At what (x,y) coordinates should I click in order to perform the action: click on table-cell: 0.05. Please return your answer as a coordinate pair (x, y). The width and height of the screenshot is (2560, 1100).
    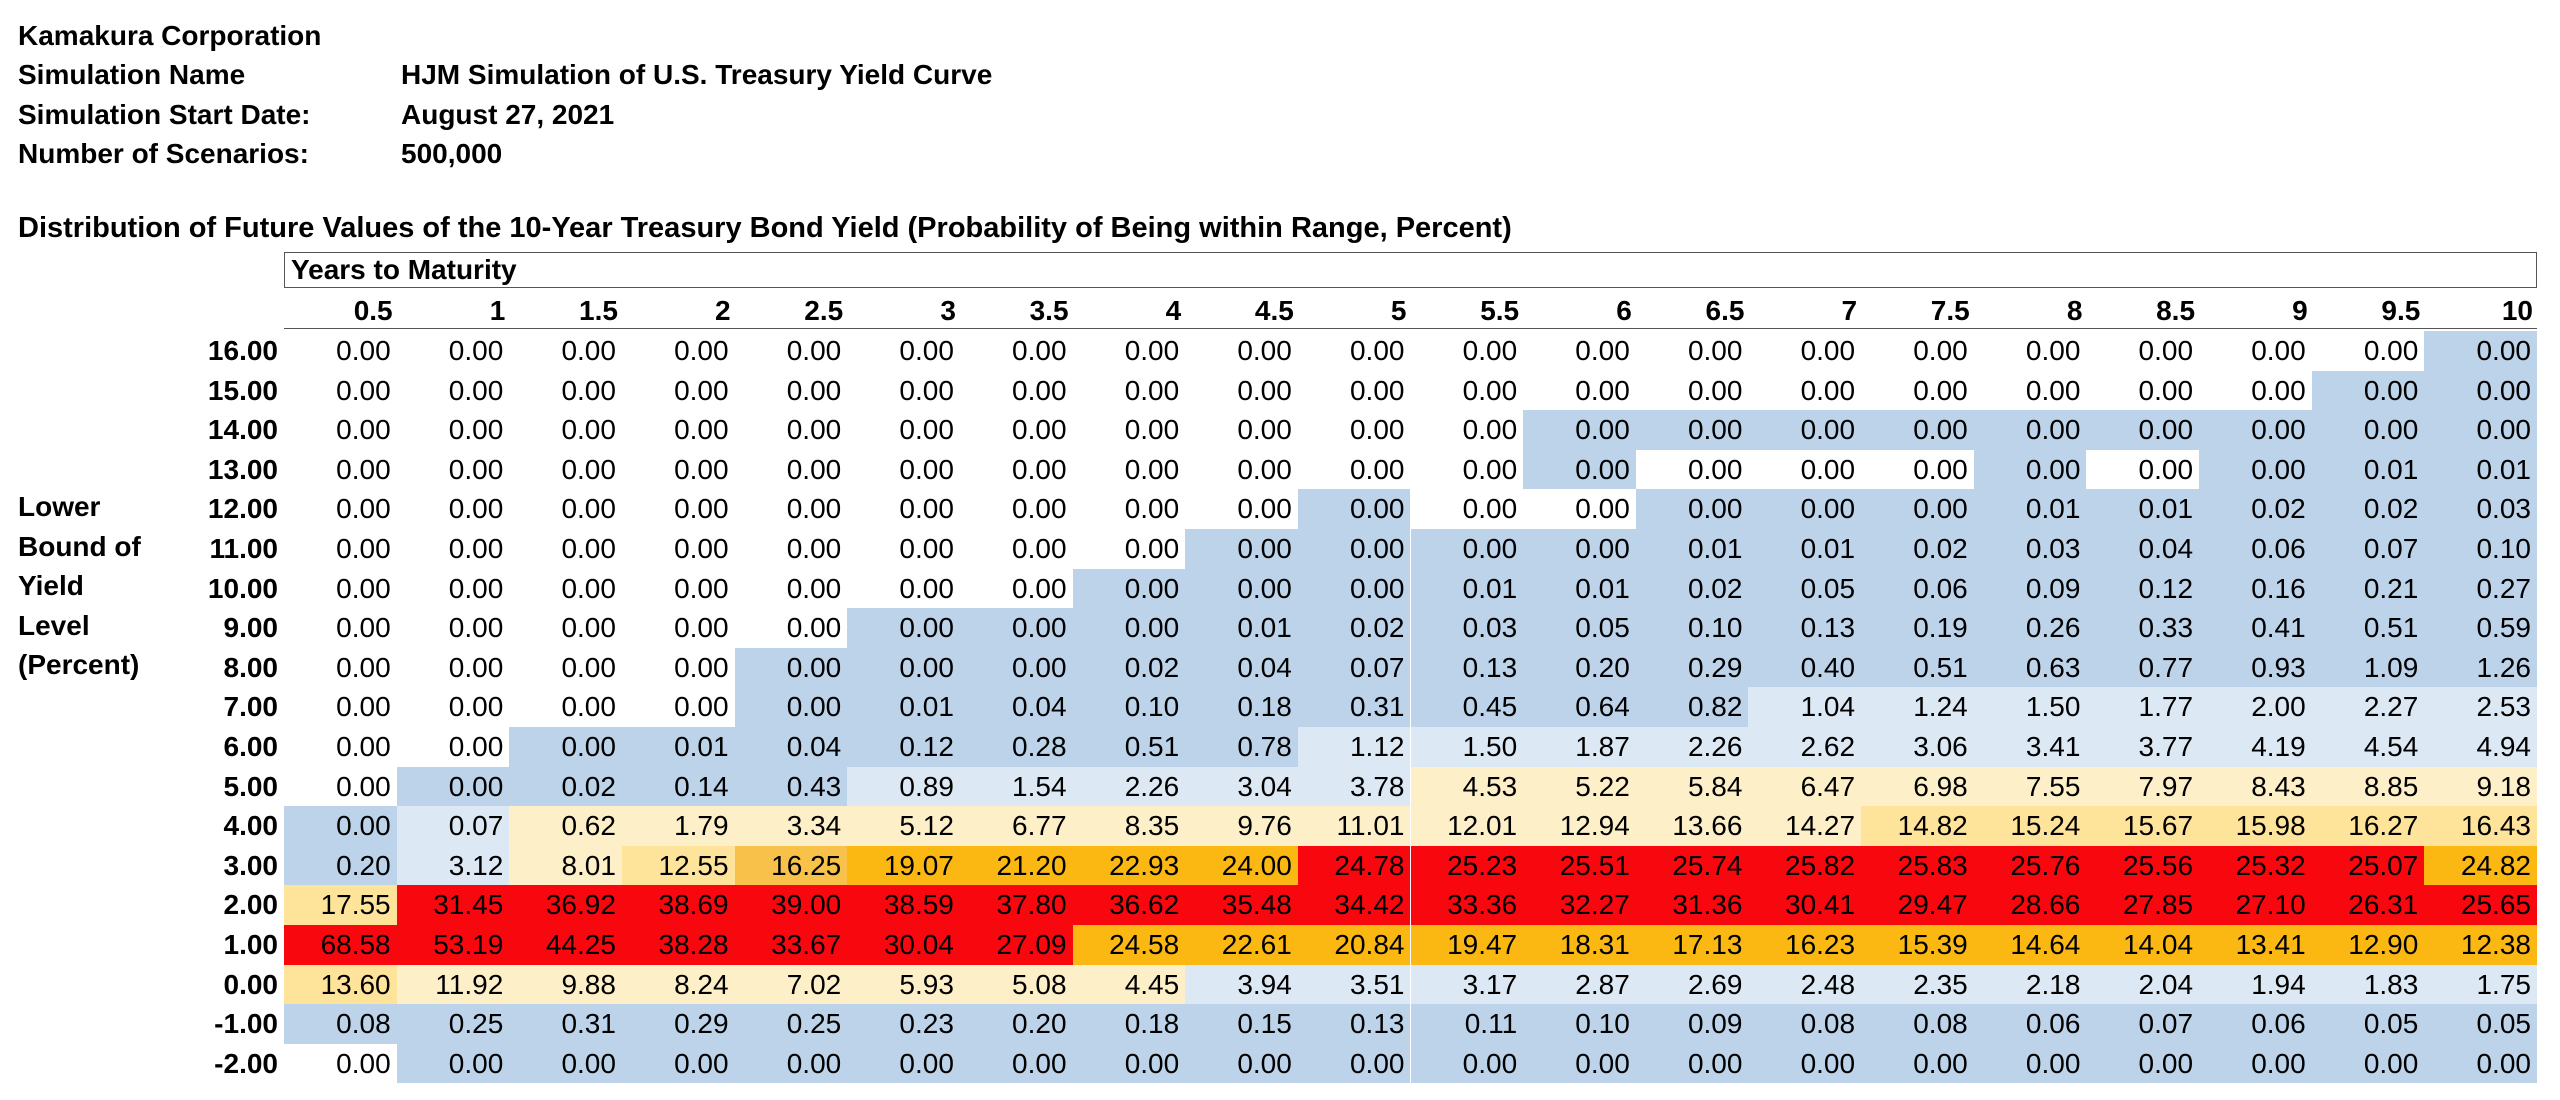
    Looking at the image, I should click on (2368, 1024).